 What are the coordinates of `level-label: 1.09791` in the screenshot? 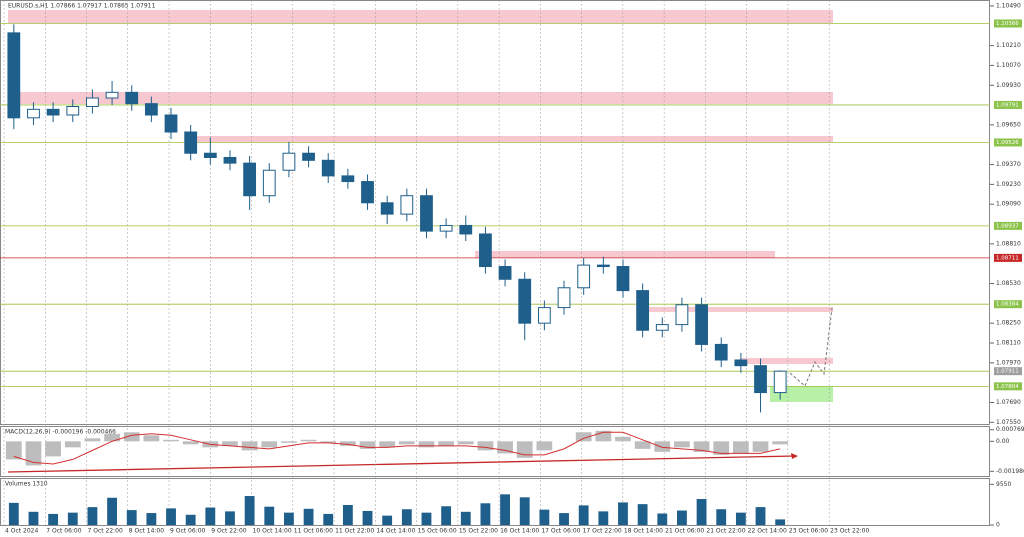 It's located at (1007, 105).